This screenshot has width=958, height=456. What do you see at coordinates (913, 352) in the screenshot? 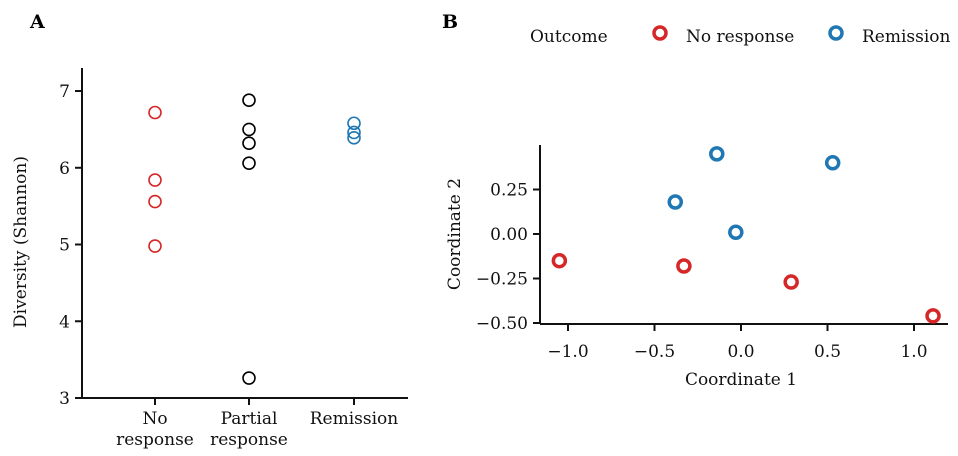
I see `panel-b-x-tick-label: 1.0` at bounding box center [913, 352].